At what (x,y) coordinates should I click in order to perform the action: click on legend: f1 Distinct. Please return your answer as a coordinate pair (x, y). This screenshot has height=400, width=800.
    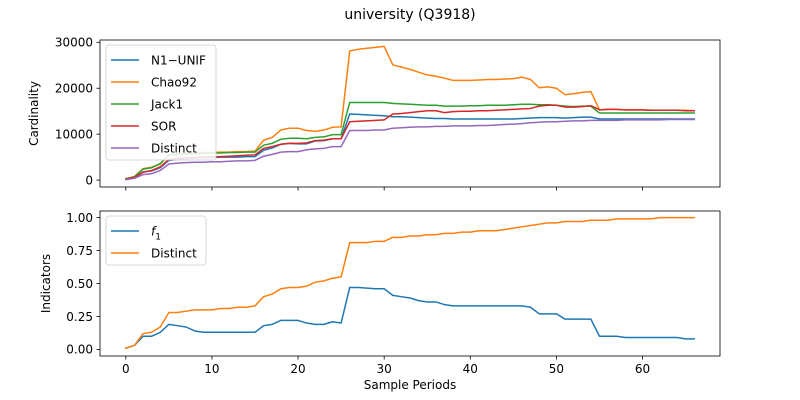
    Looking at the image, I should click on (156, 240).